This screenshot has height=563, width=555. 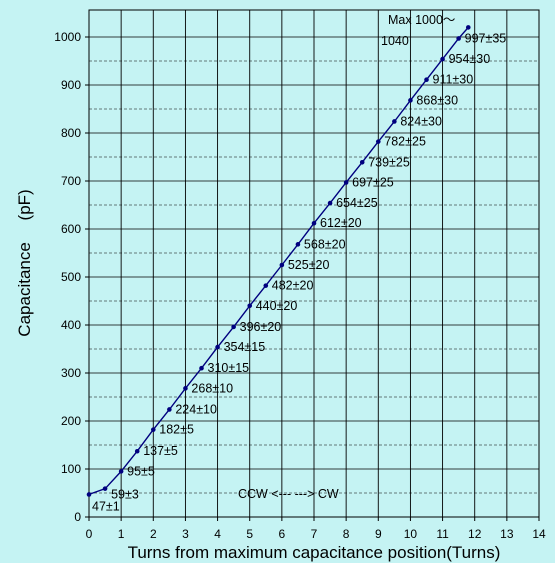 I want to click on x-tick-label: 8, so click(x=346, y=534).